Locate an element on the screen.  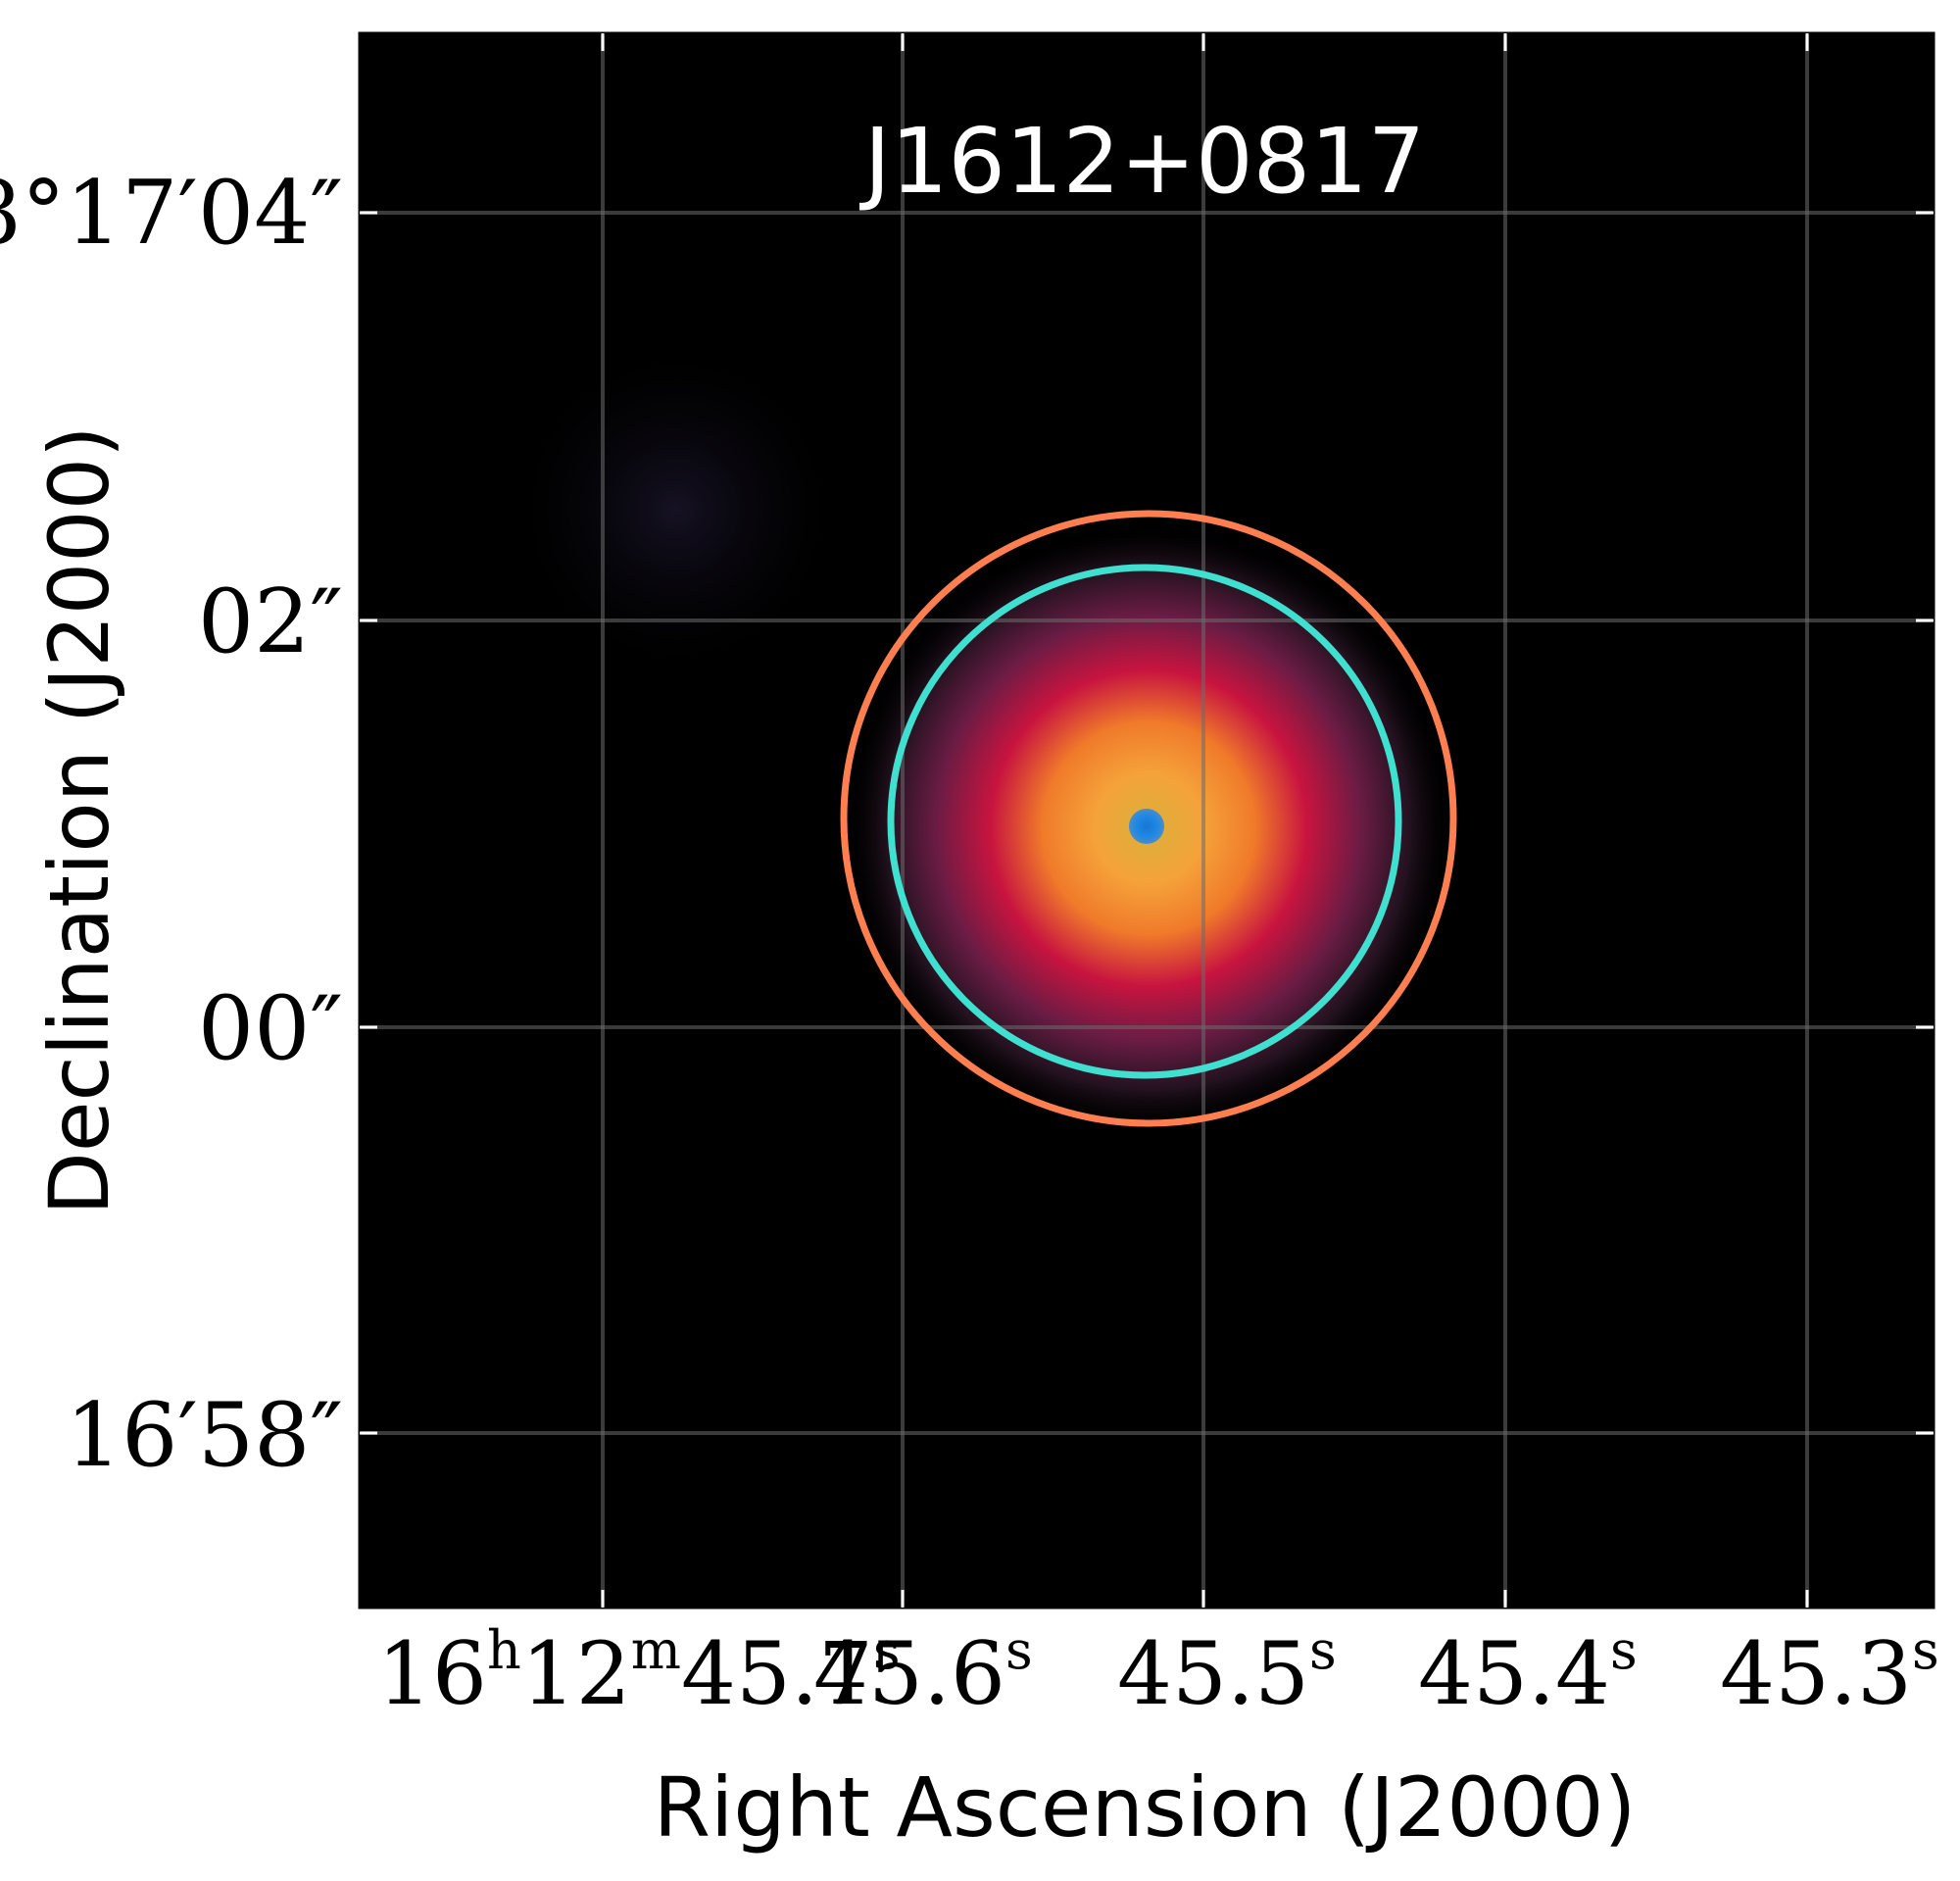
x-tick-label-45.6: 45.6s is located at coordinates (923, 1671).